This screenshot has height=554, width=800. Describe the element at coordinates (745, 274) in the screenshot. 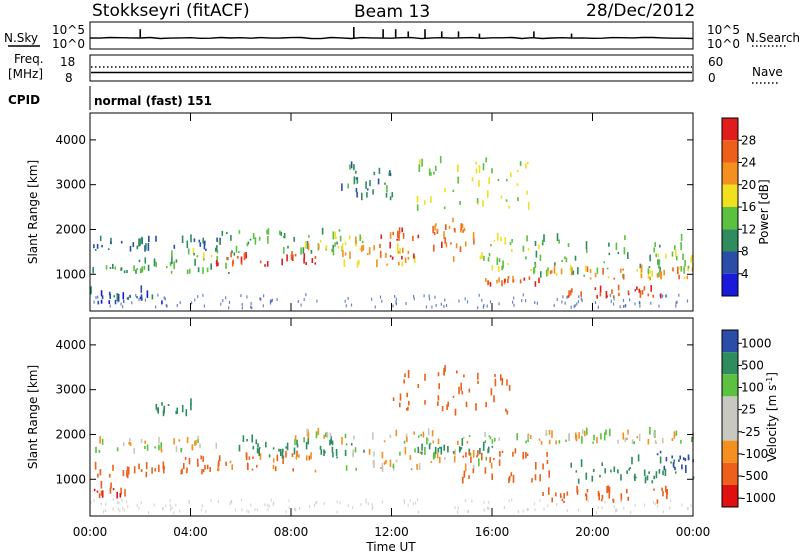

I see `cbar-label-power-cbar-6: 4` at that location.